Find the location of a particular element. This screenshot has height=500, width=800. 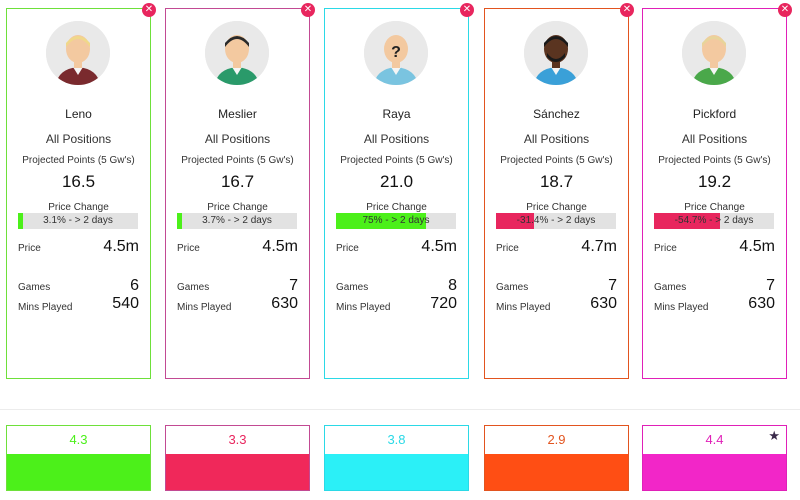

games-value: 7 is located at coordinates (770, 285).